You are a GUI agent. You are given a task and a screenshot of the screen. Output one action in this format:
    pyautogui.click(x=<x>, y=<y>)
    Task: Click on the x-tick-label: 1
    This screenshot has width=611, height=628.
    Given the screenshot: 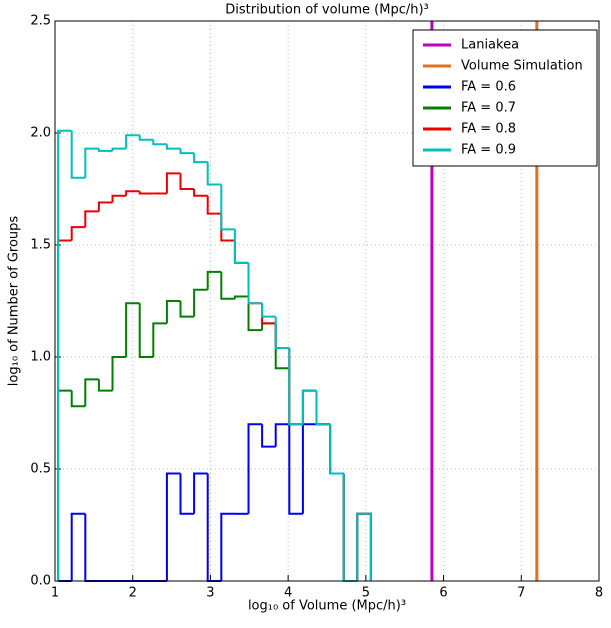 What is the action you would take?
    pyautogui.click(x=55, y=593)
    